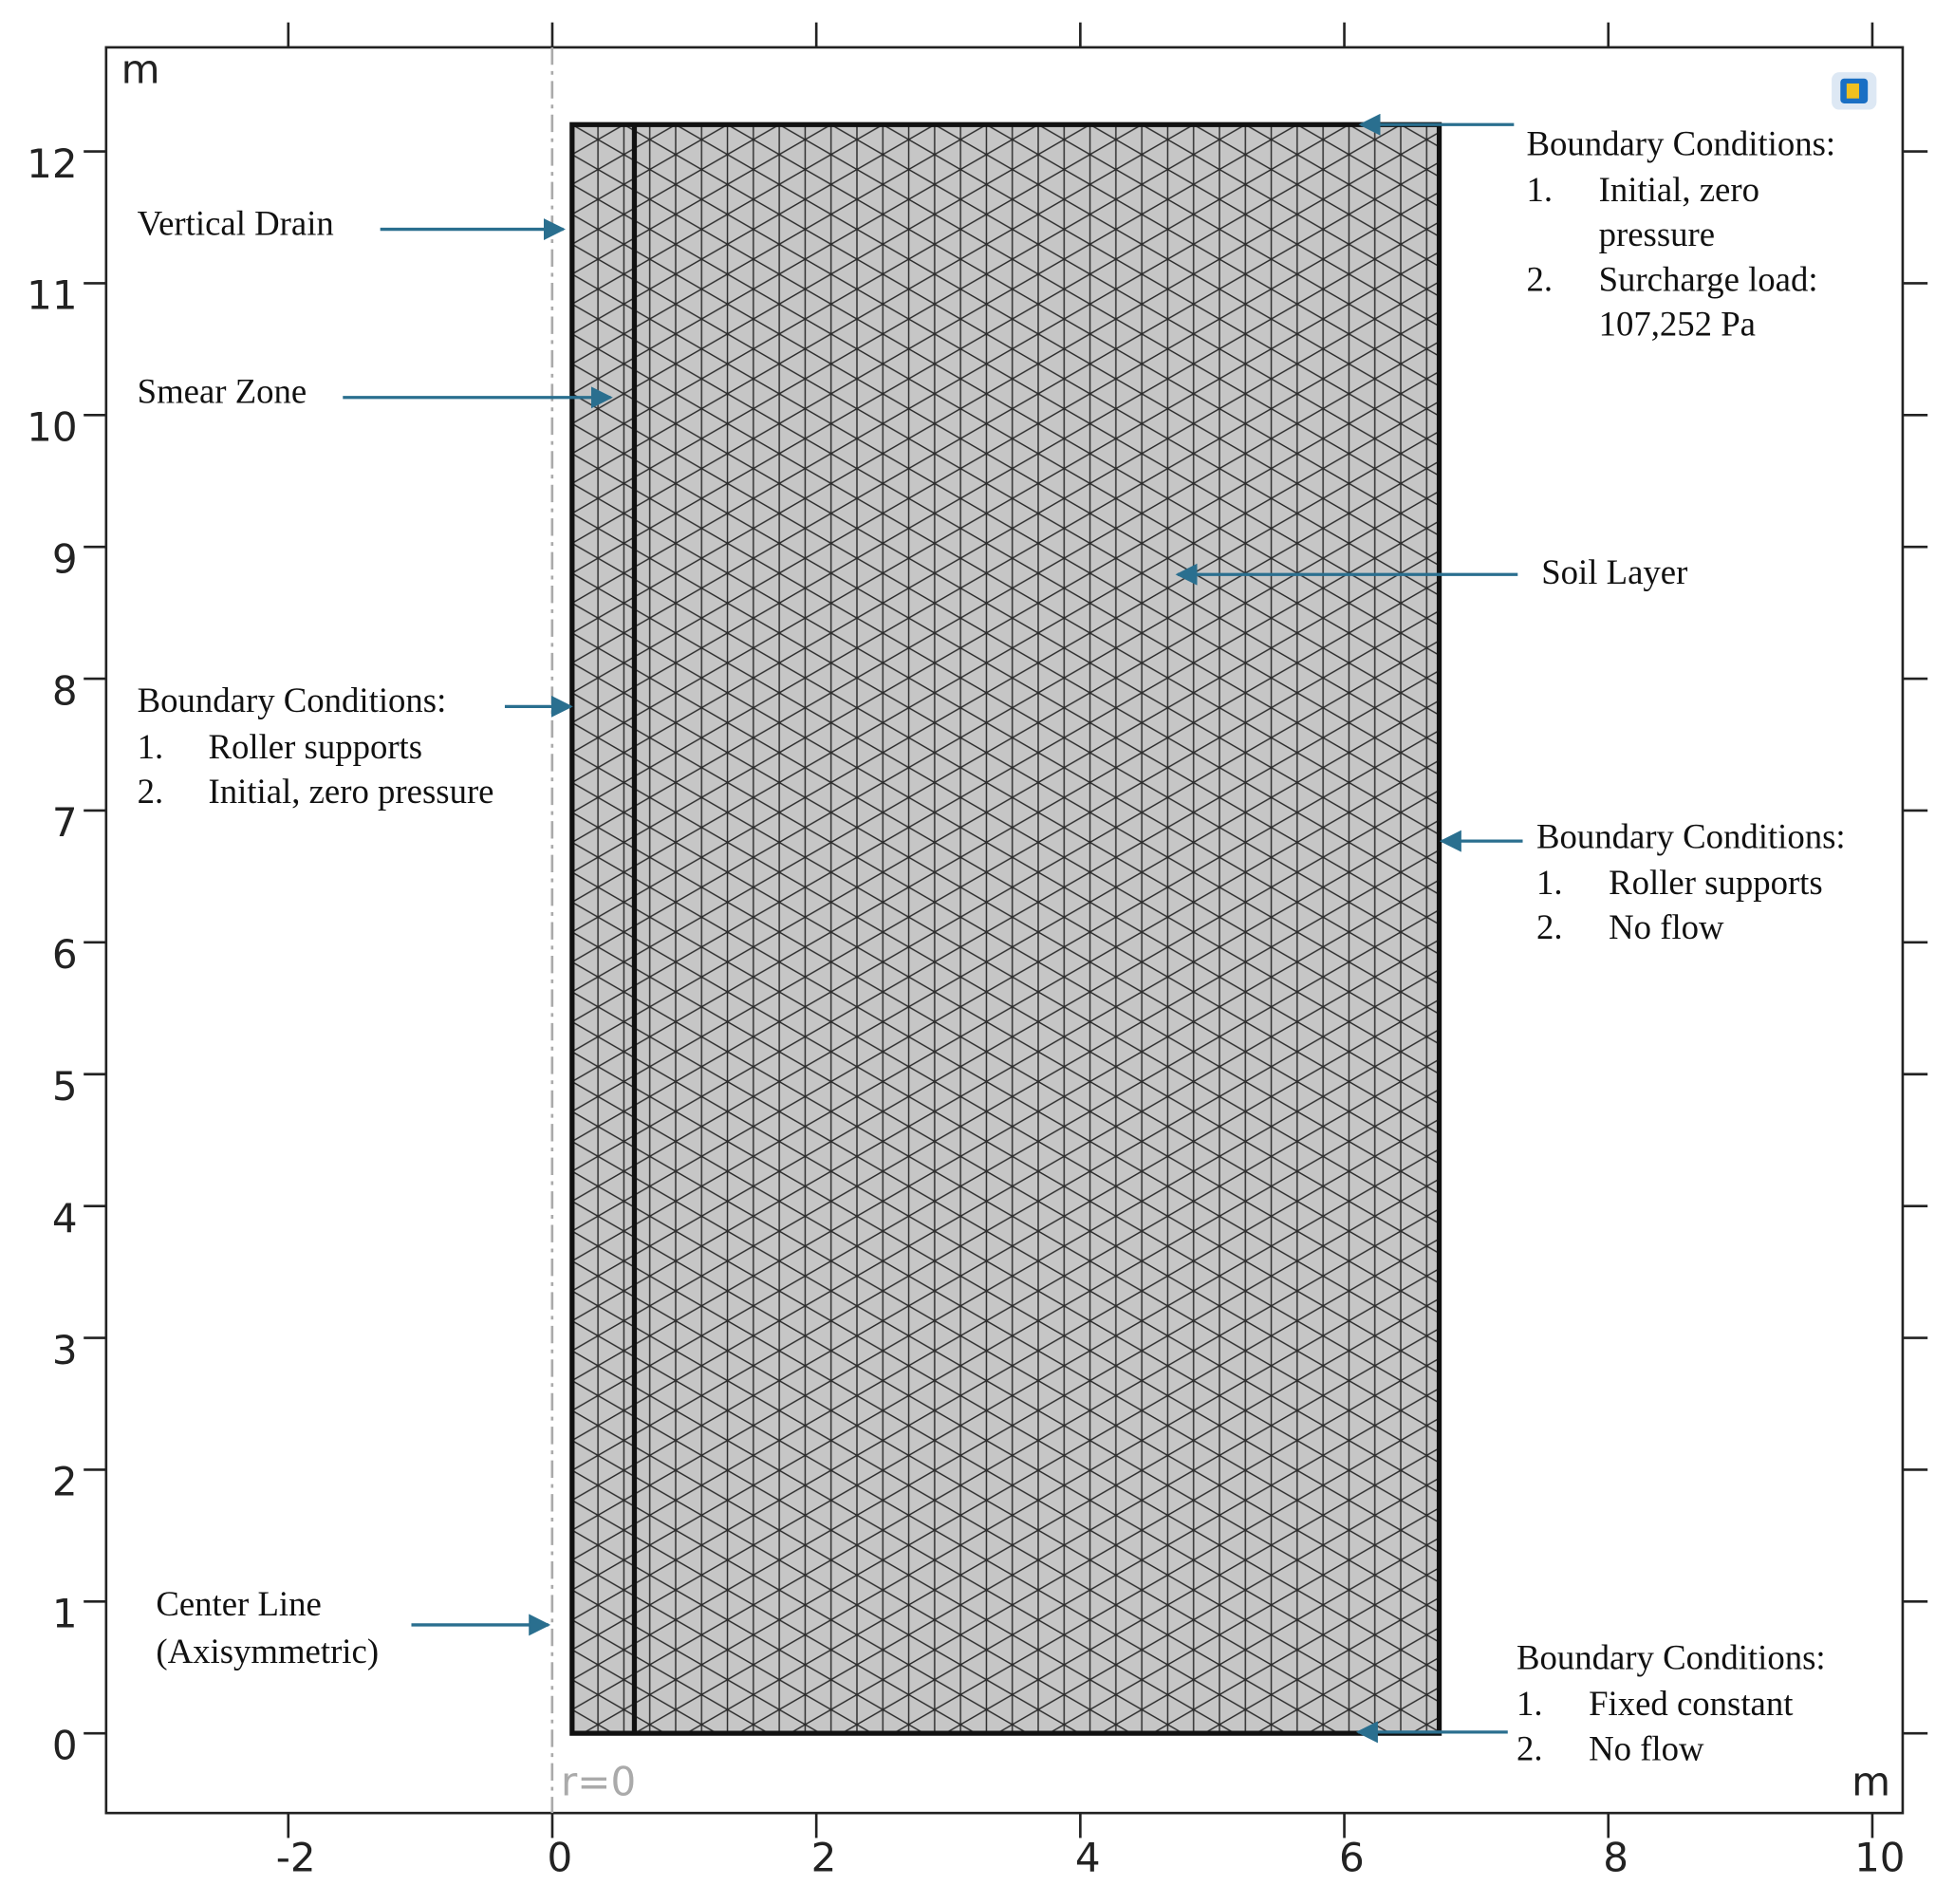 The image size is (1954, 1904). Describe the element at coordinates (65, 1086) in the screenshot. I see `y-tick-label: 5` at that location.